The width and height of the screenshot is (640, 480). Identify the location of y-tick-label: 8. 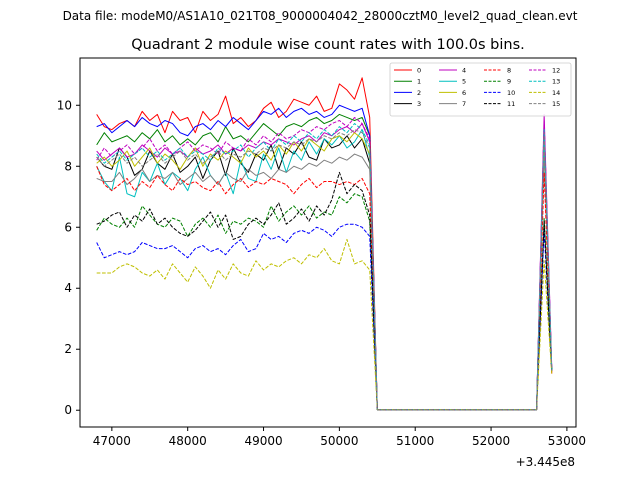
(68, 166).